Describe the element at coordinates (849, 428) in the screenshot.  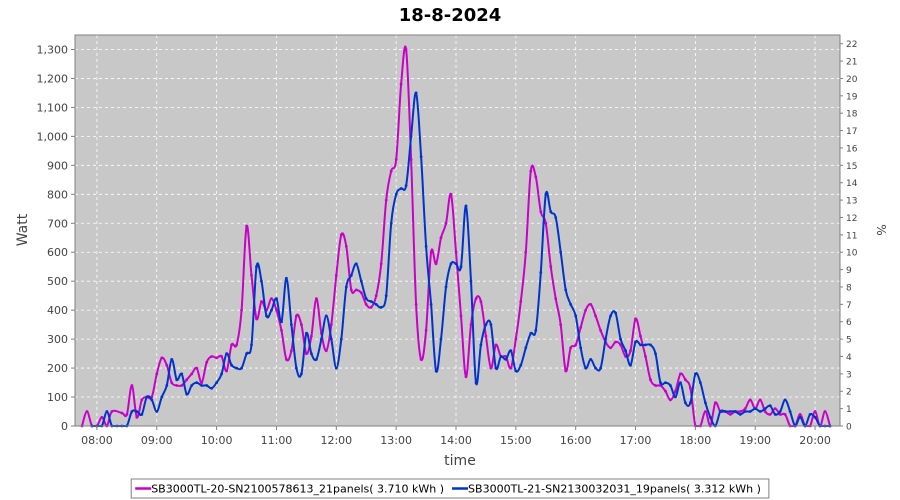
I see `y2-tick-label: 0` at that location.